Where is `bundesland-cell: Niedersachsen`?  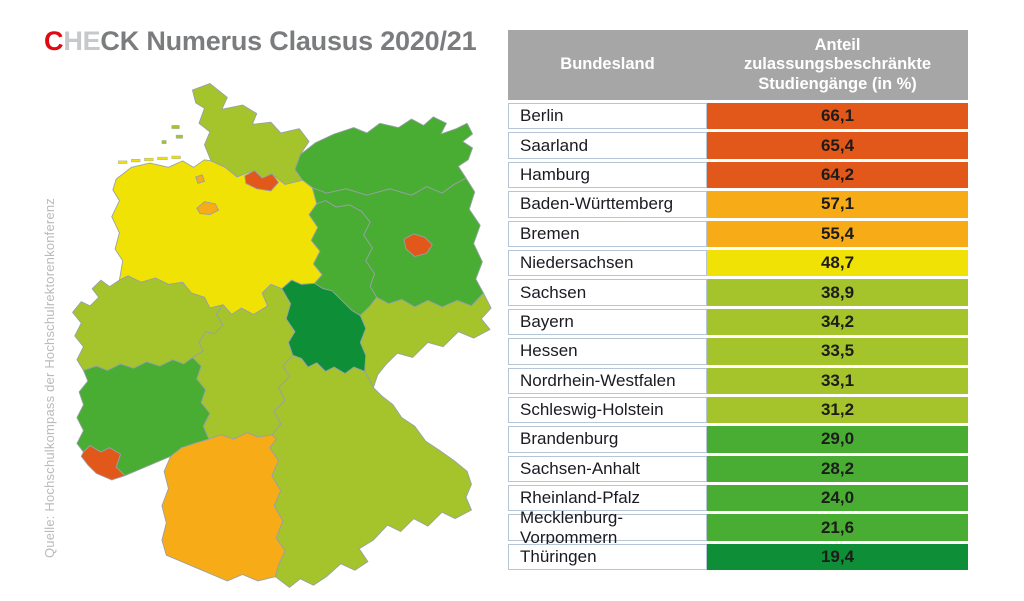
bundesland-cell: Niedersachsen is located at coordinates (607, 263).